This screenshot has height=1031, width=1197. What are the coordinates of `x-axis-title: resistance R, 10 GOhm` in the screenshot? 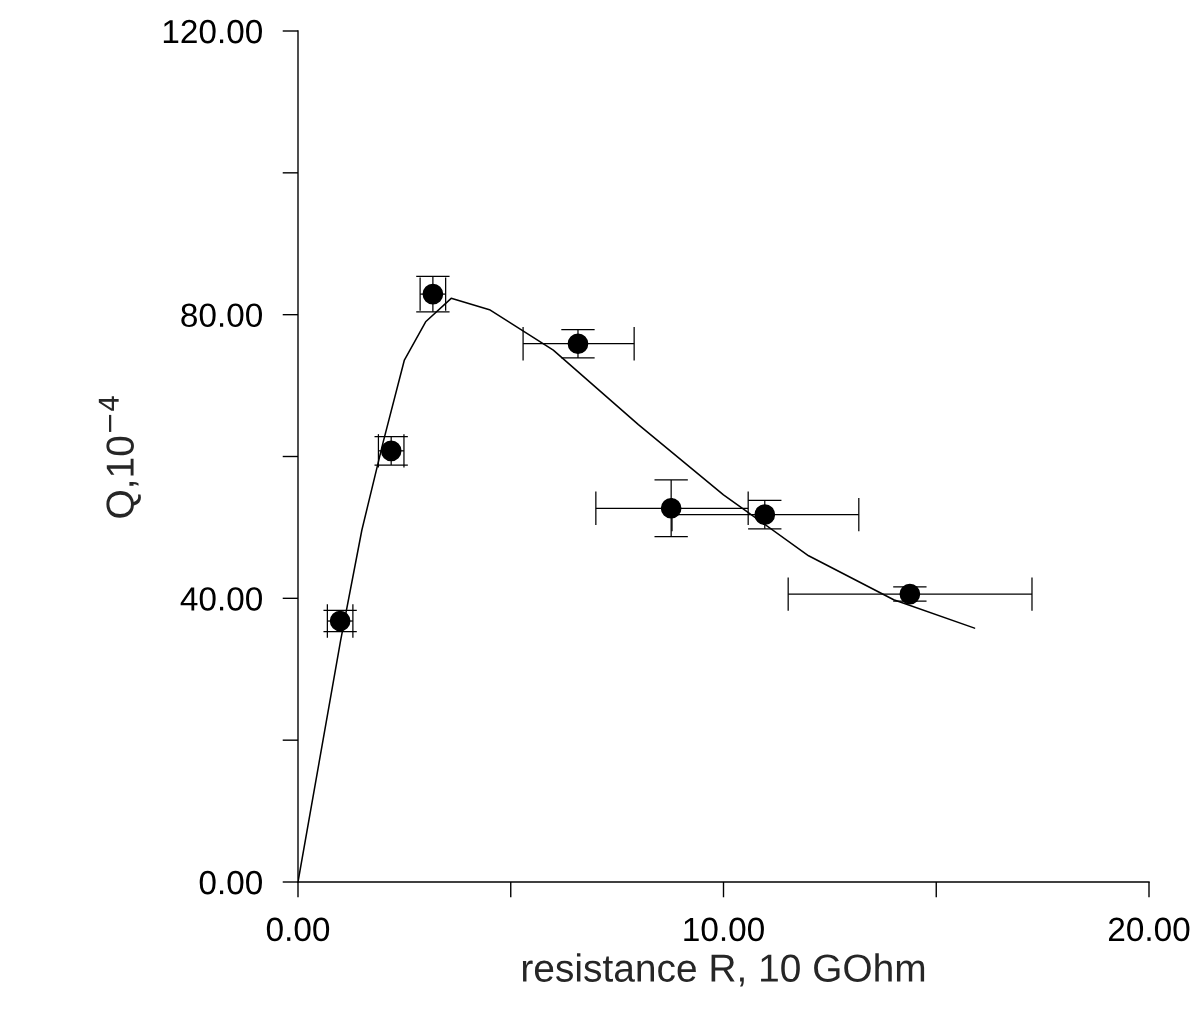 It's located at (723, 970).